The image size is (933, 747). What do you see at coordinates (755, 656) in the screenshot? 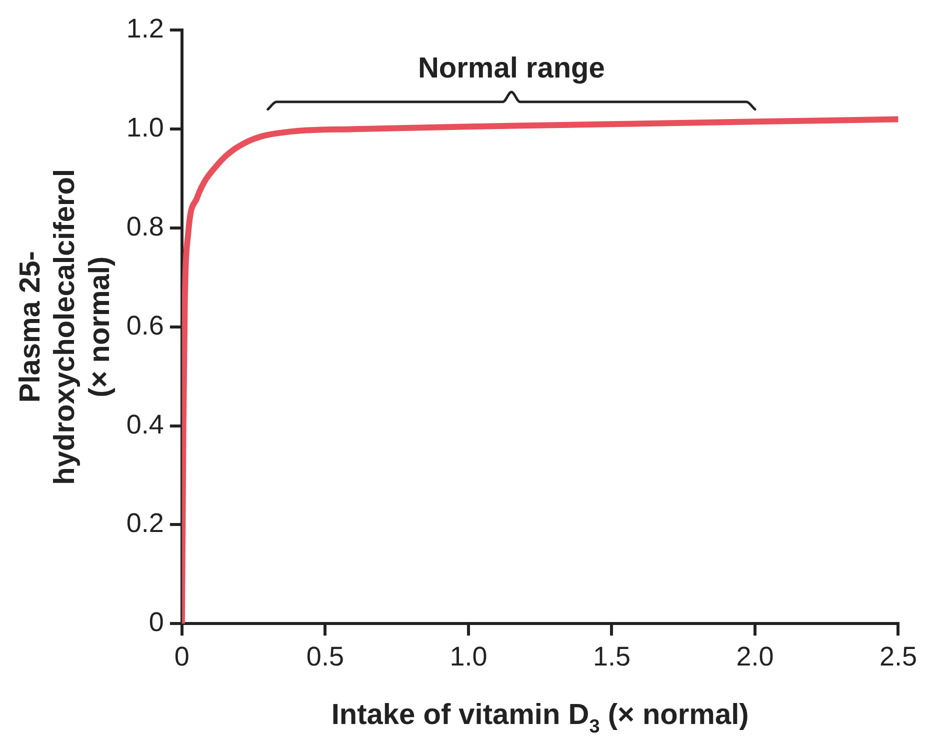
I see `x-tick-label: 2.0` at bounding box center [755, 656].